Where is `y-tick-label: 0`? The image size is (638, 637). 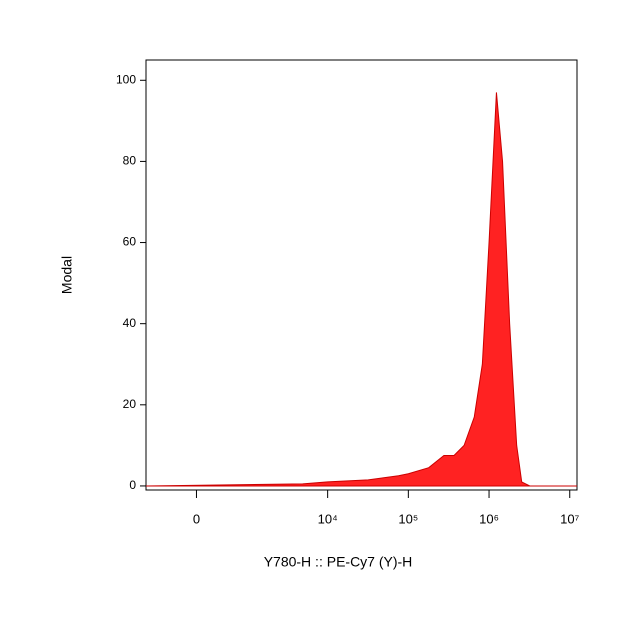 y-tick-label: 0 is located at coordinates (132, 485).